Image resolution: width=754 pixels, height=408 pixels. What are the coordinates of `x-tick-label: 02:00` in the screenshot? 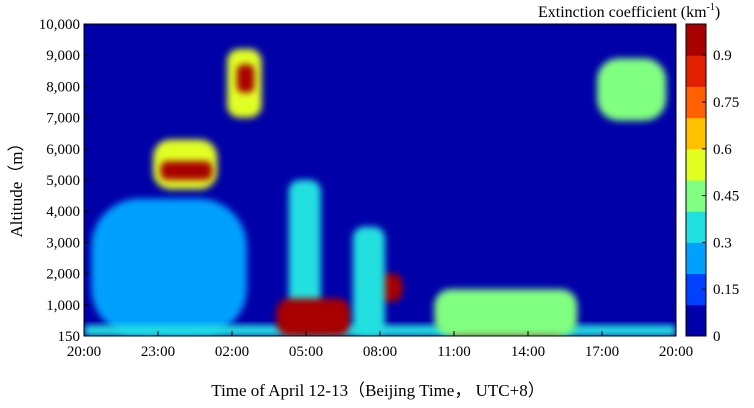 It's located at (232, 352).